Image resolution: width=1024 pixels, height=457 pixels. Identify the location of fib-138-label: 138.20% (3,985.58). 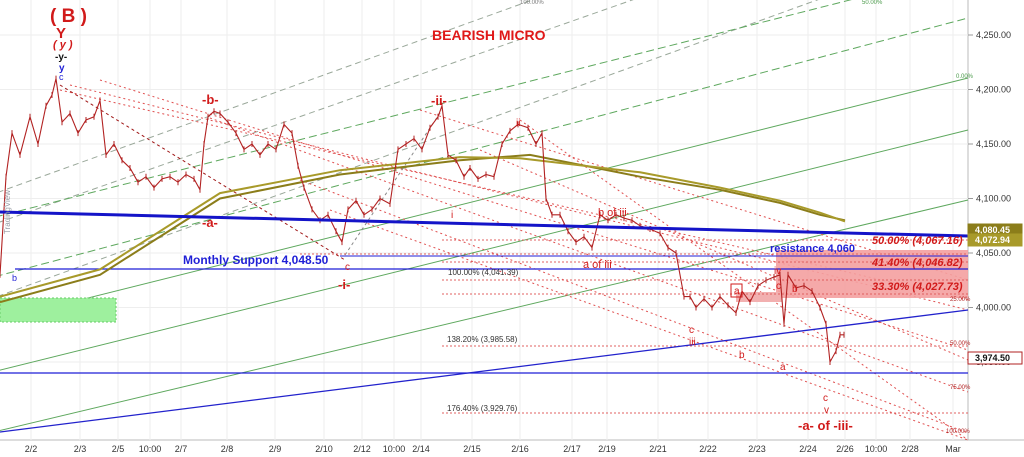
(482, 339).